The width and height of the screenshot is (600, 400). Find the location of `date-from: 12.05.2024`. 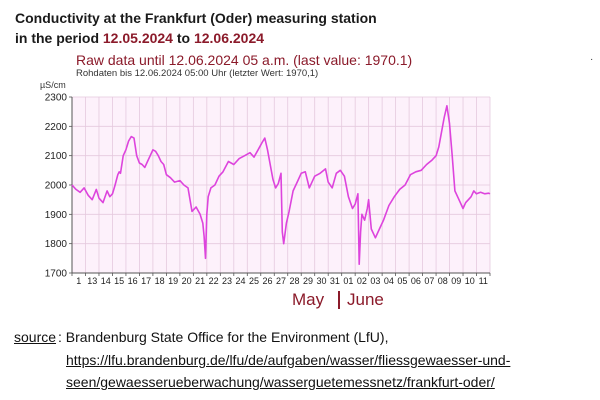

date-from: 12.05.2024 is located at coordinates (137, 38).